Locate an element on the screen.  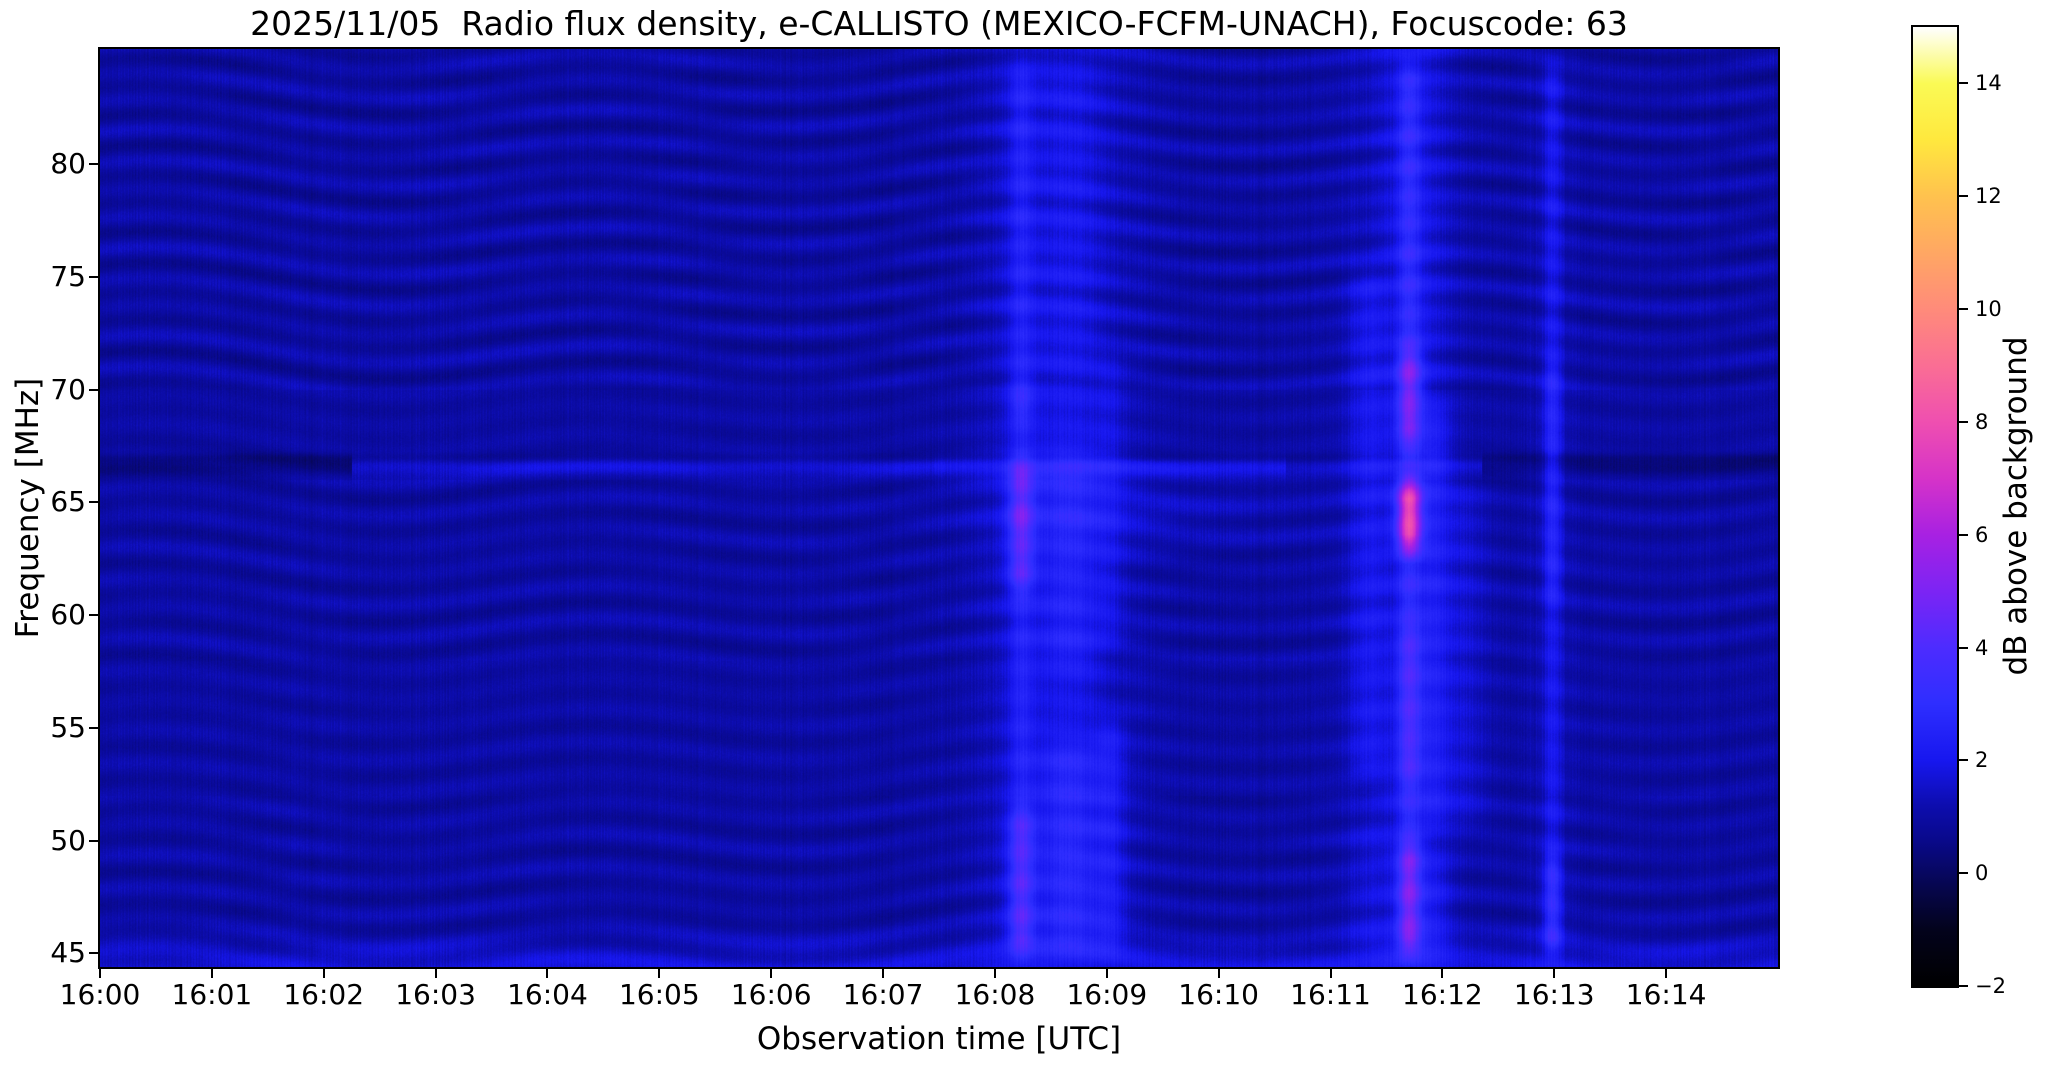
x-tick-label: 16:06 is located at coordinates (771, 994).